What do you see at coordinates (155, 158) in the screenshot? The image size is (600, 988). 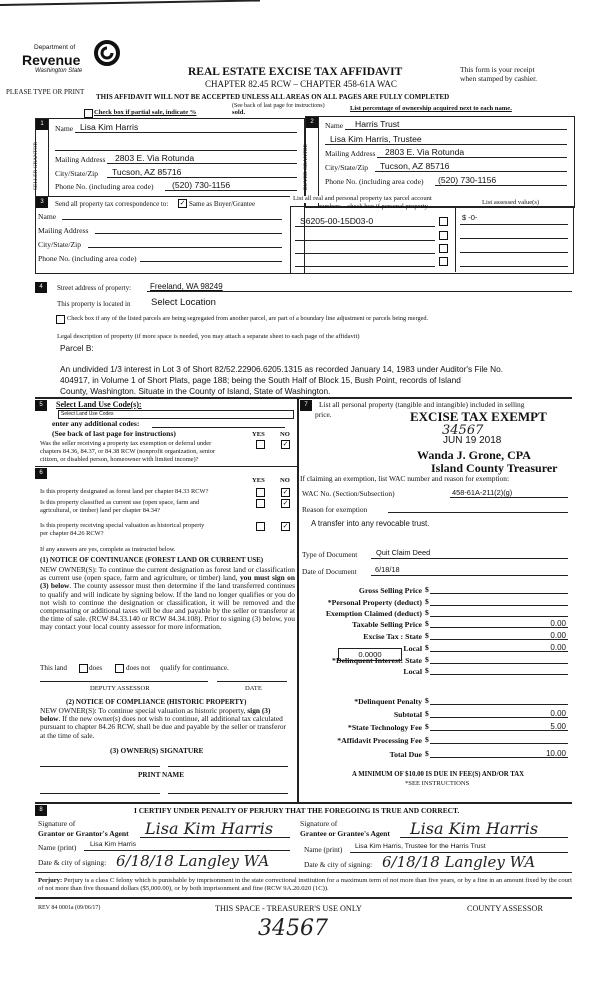 I see `seller-mailing-value: 2803 E. Via Rotunda` at bounding box center [155, 158].